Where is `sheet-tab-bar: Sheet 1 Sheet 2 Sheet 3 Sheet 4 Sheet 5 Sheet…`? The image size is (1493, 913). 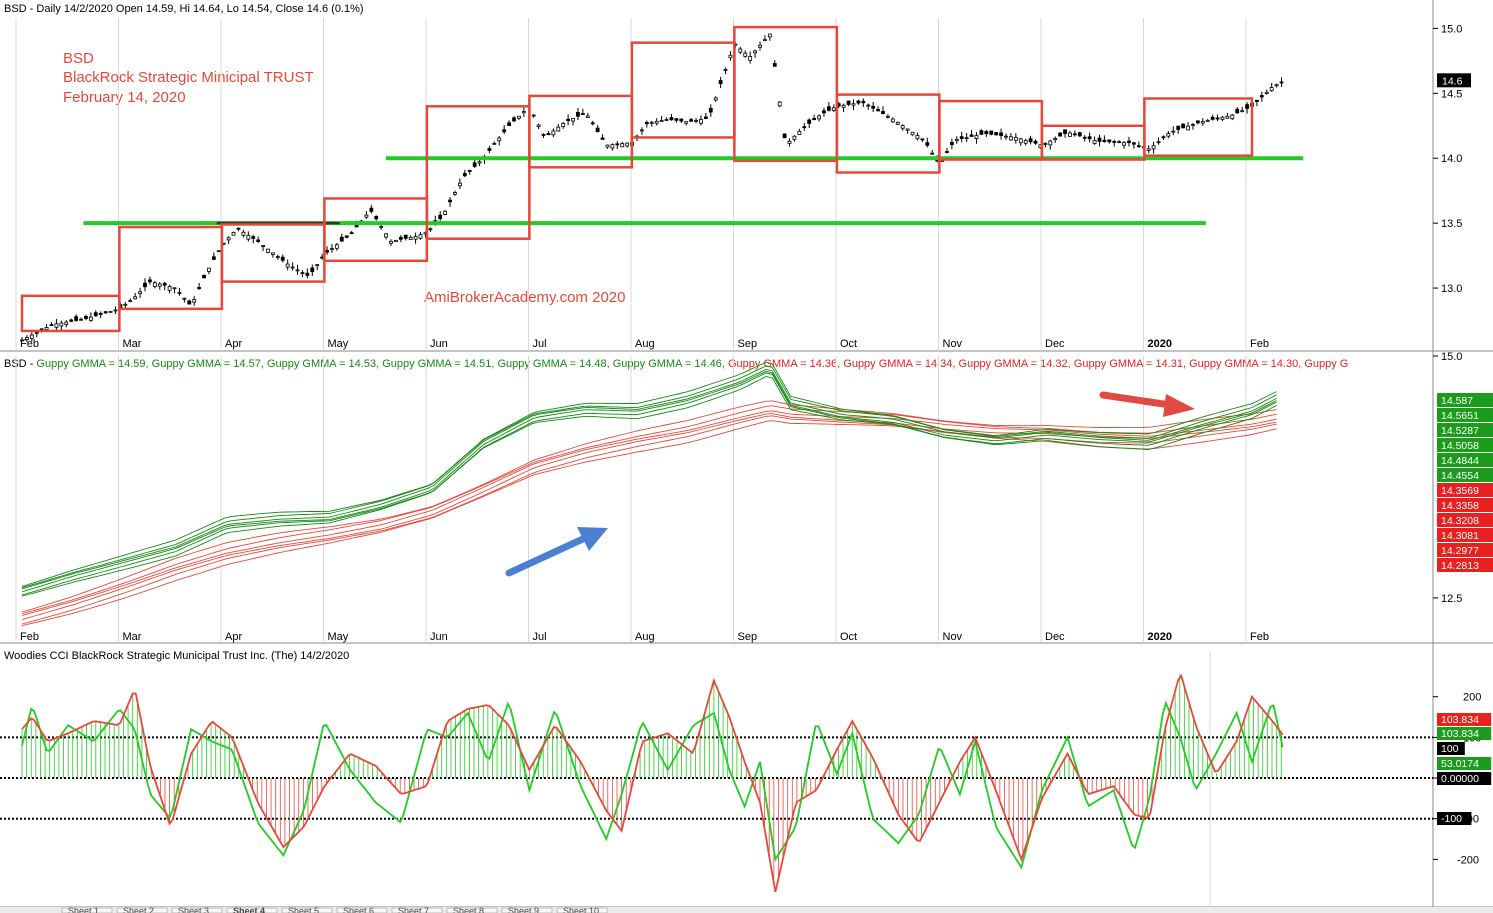 sheet-tab-bar: Sheet 1 Sheet 2 Sheet 3 Sheet 4 Sheet 5 Sheet… is located at coordinates (746, 909).